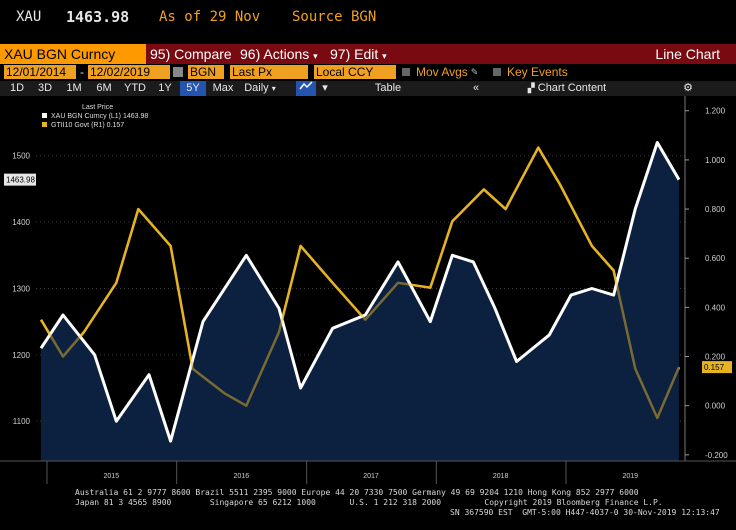  What do you see at coordinates (531, 88) in the screenshot?
I see `chart-content-icon: ▞` at bounding box center [531, 88].